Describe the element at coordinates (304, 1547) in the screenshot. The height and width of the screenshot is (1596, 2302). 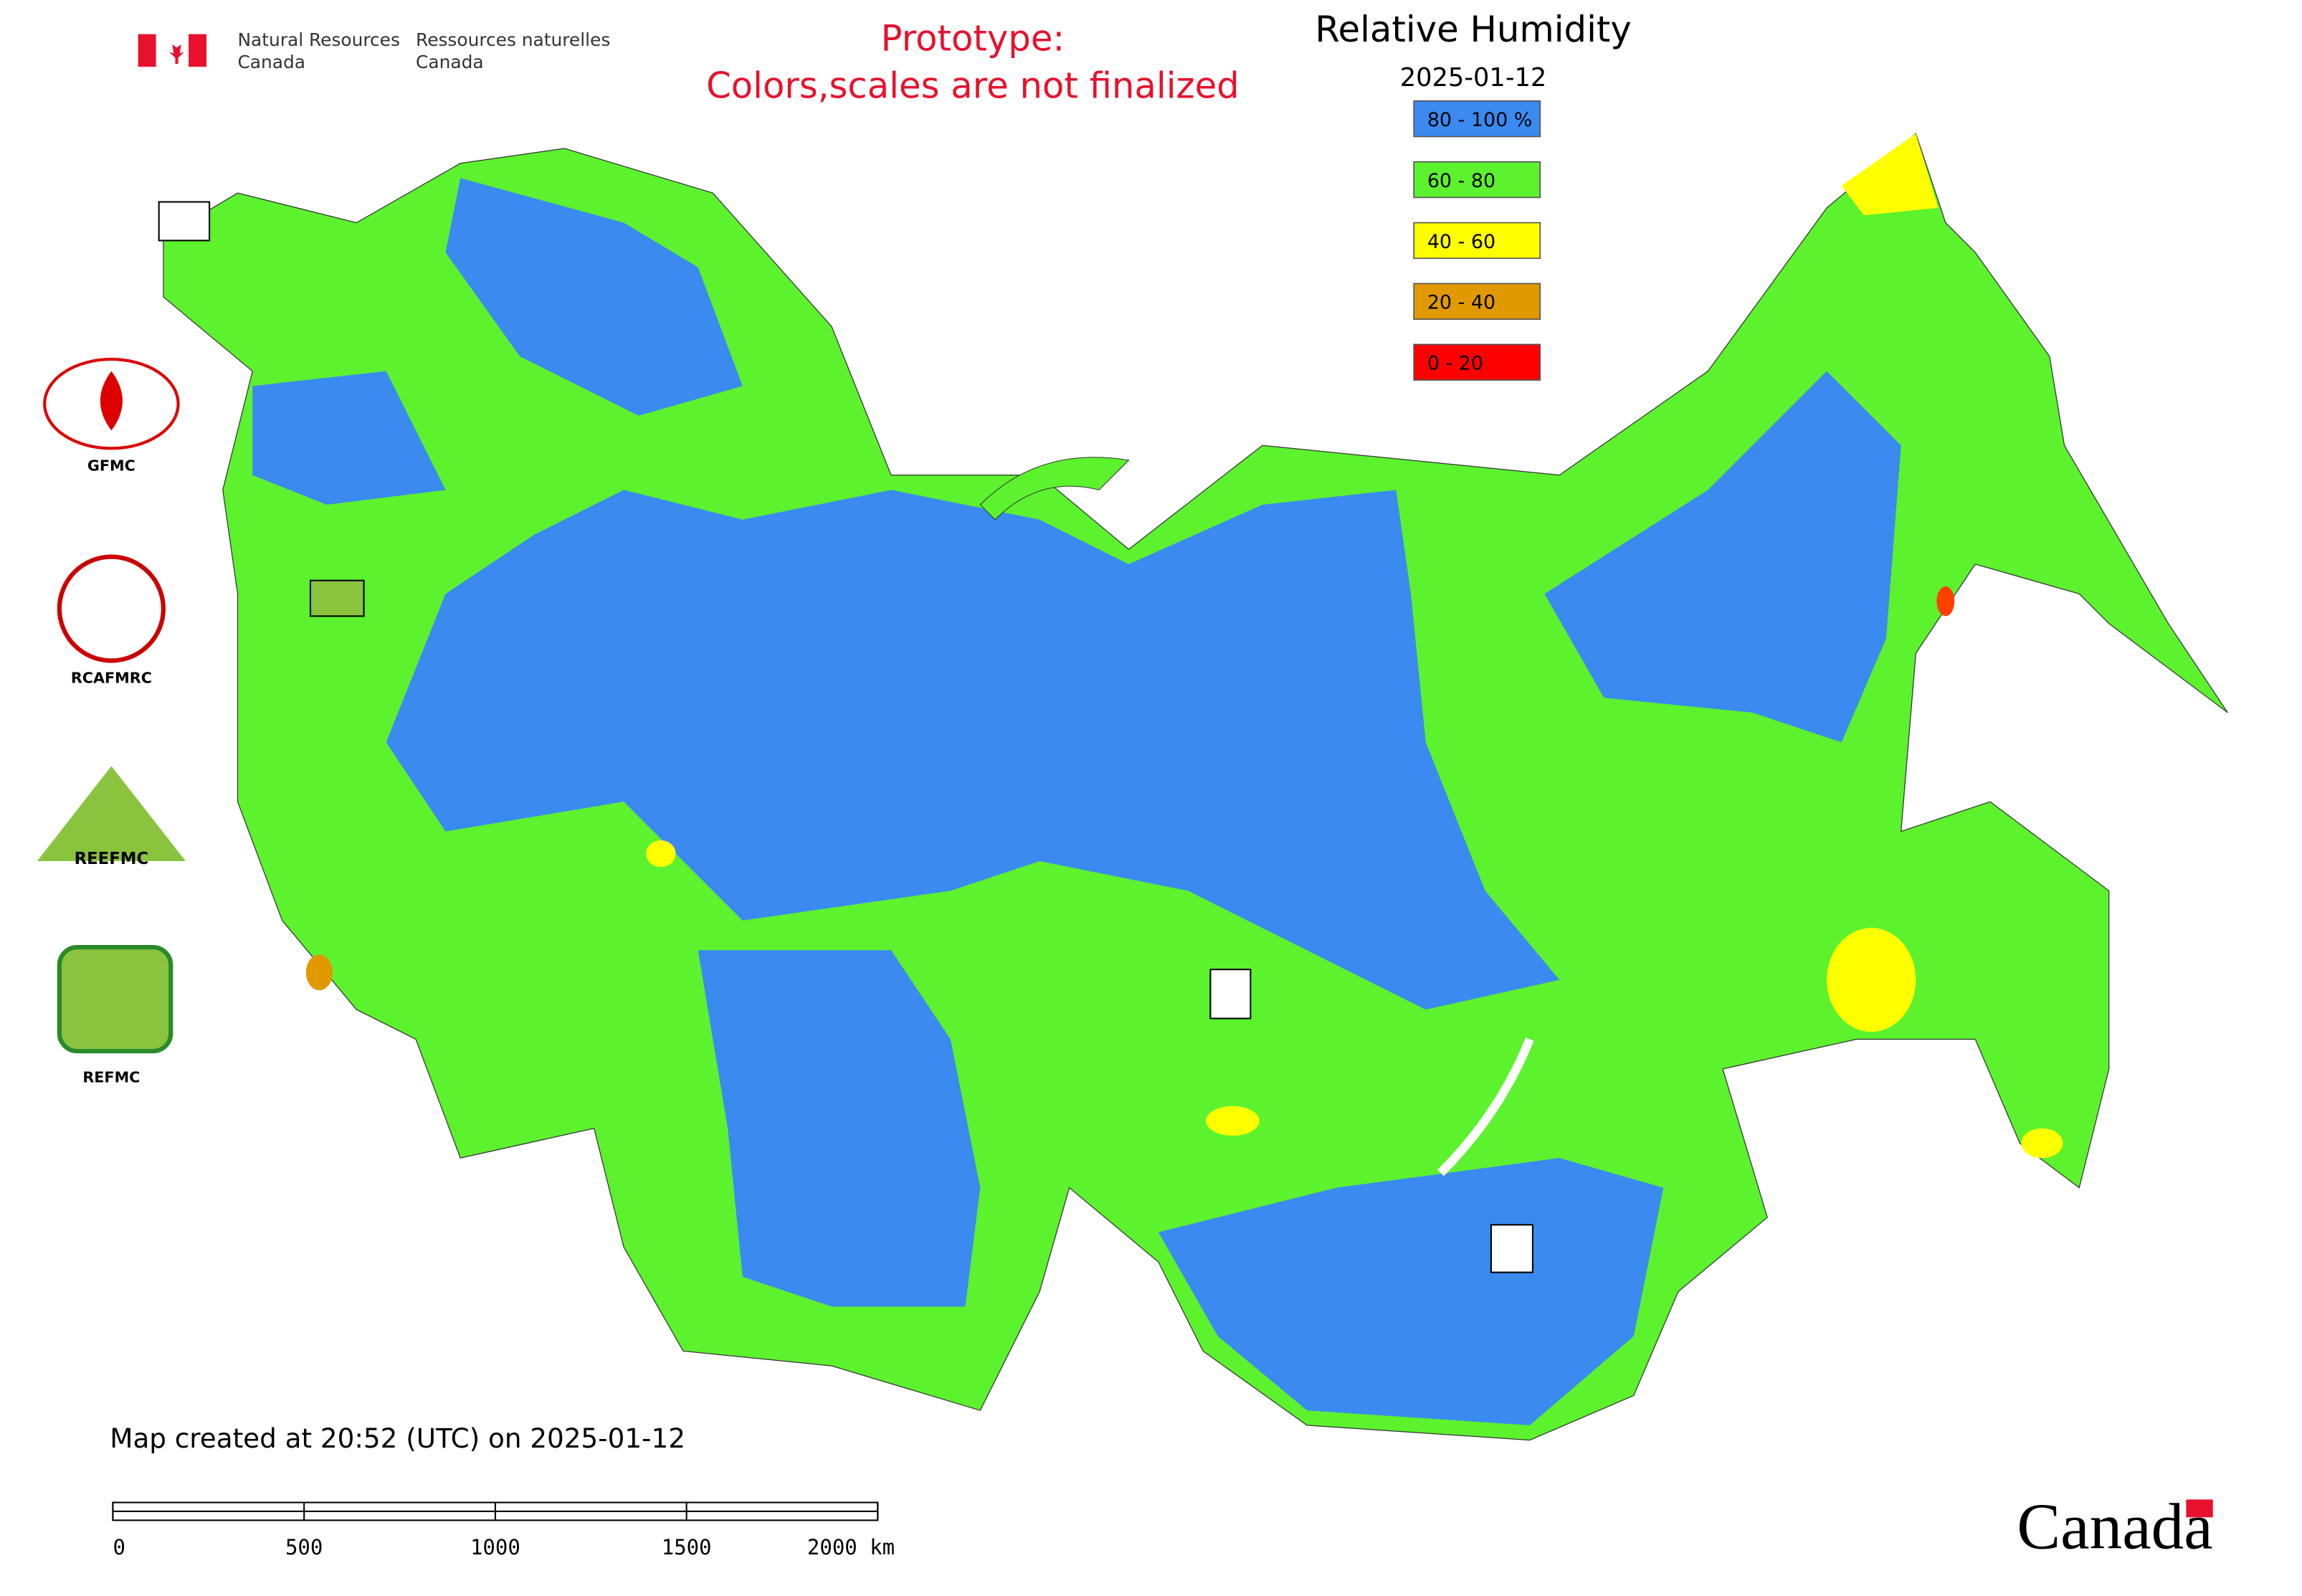
I see `scale-label: 500` at that location.